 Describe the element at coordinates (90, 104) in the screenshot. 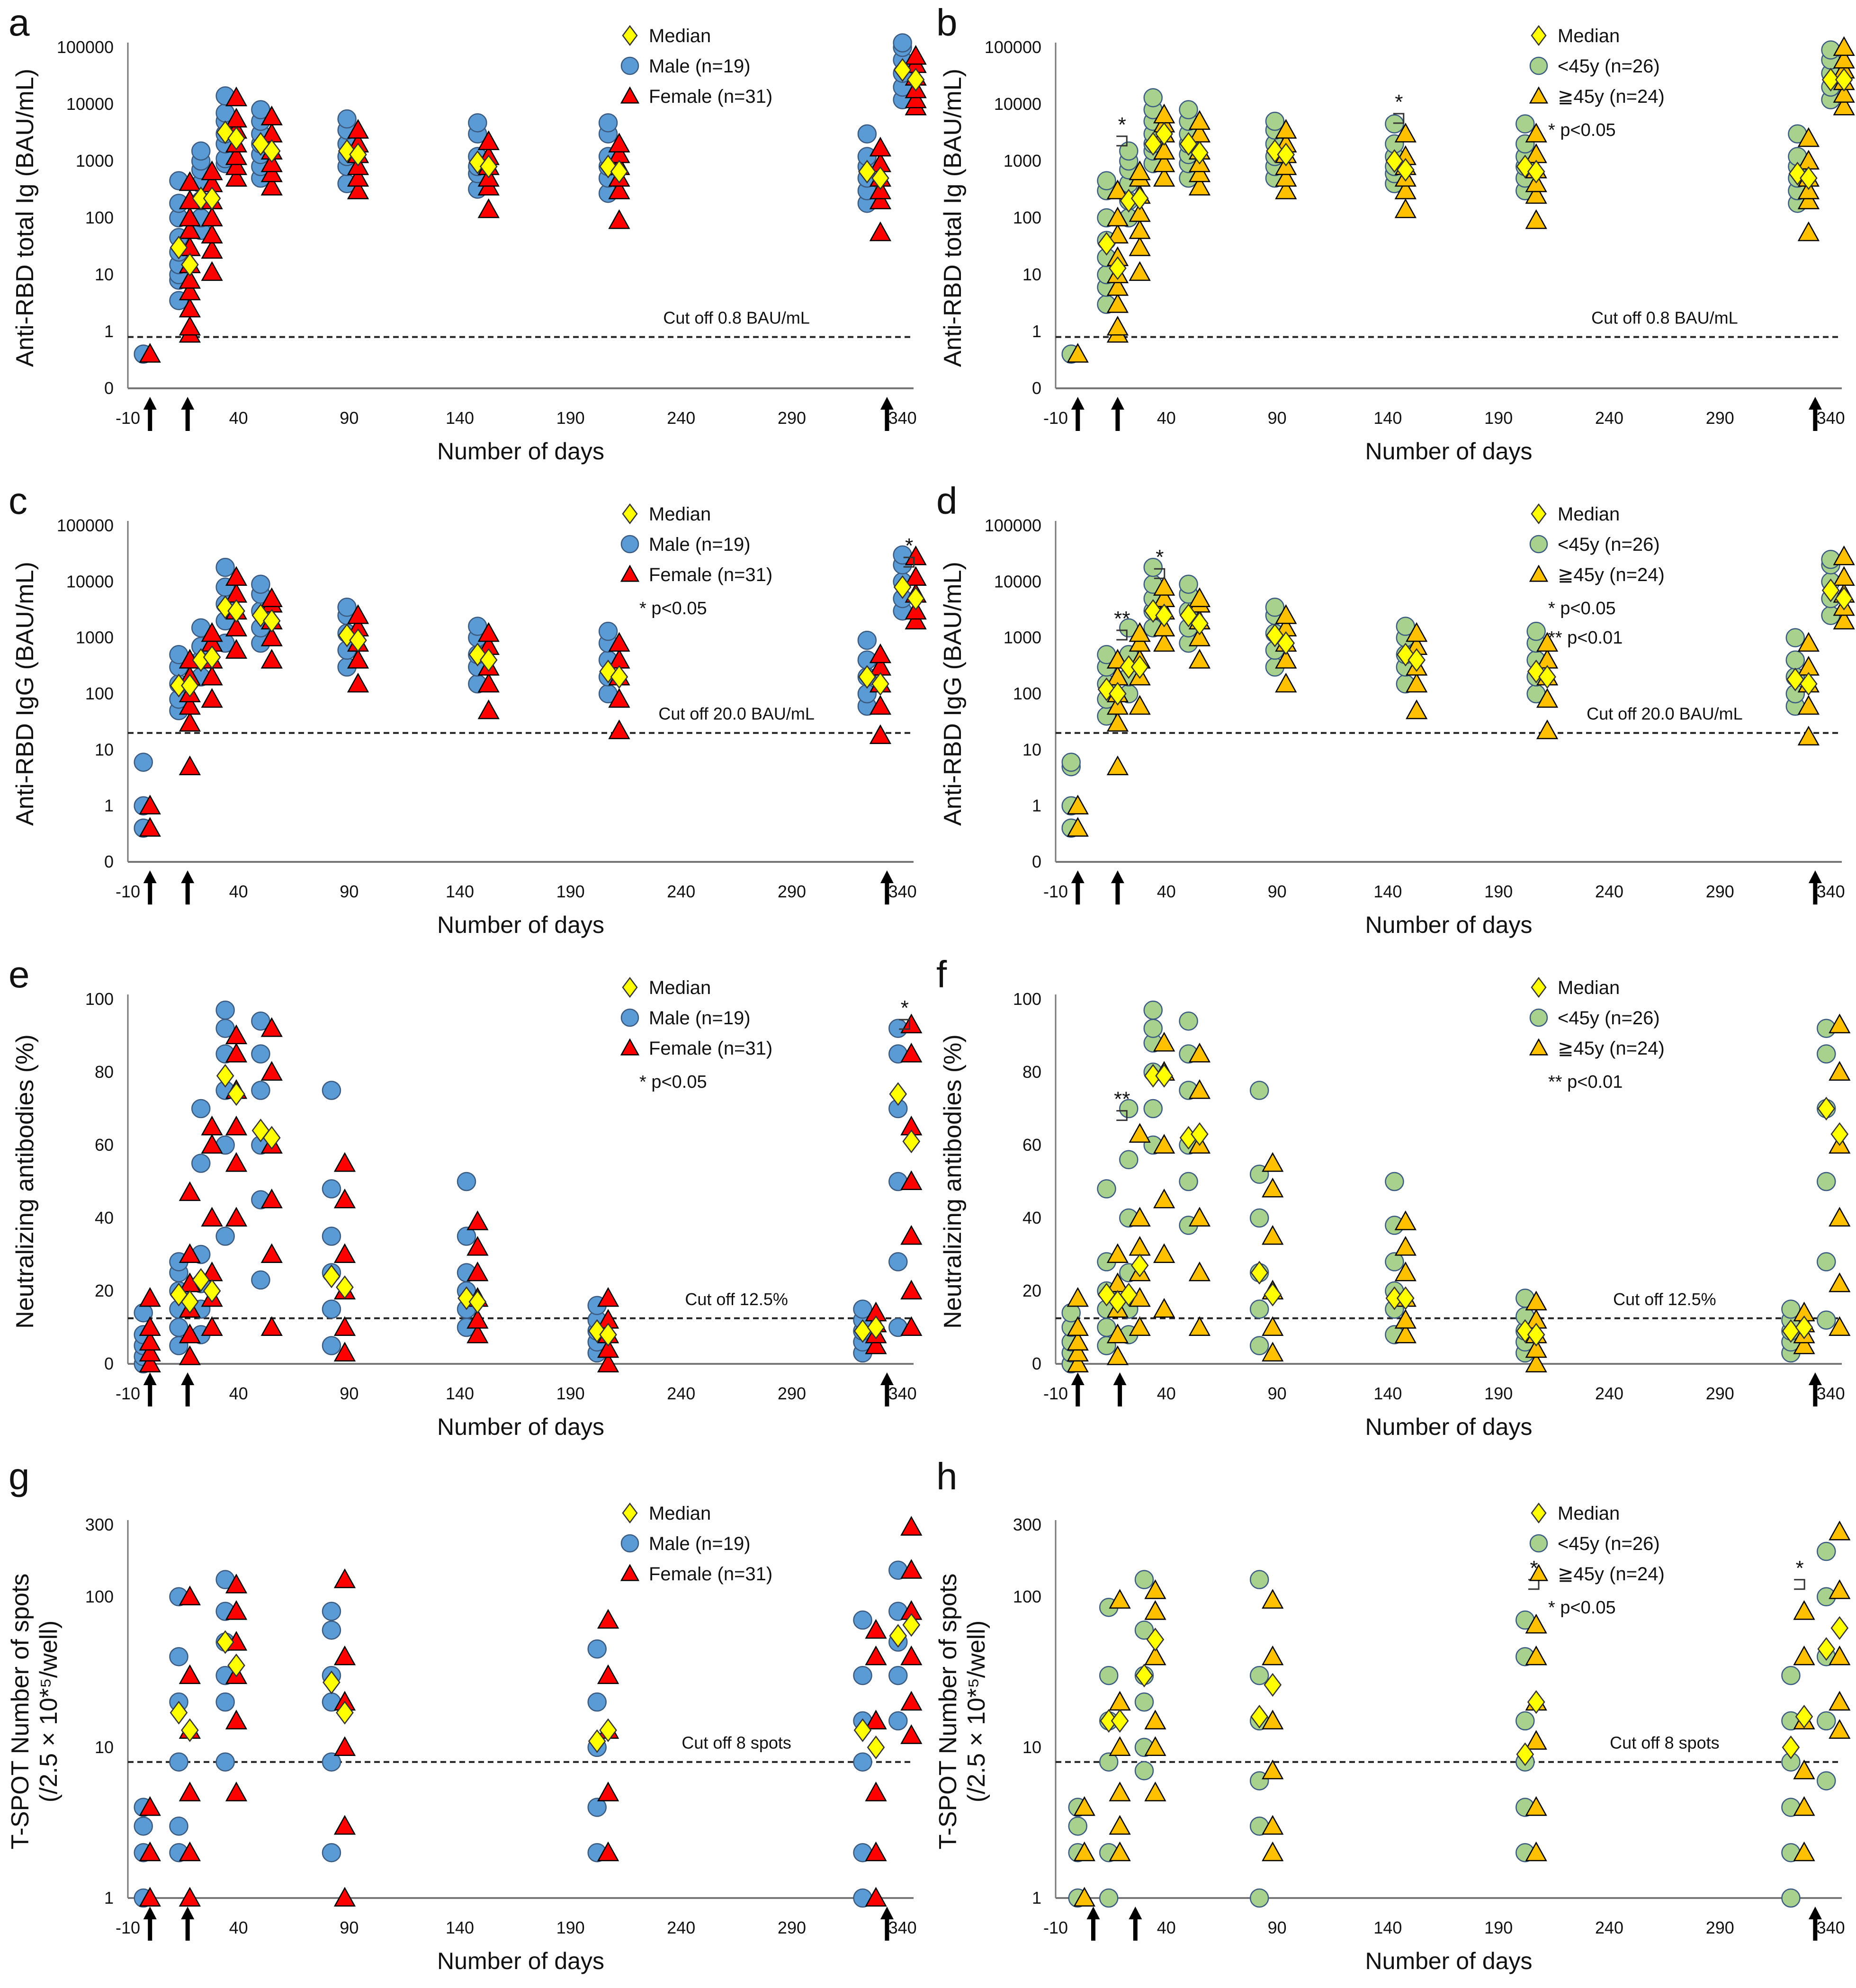

I see `y-tick-label: 10000` at that location.